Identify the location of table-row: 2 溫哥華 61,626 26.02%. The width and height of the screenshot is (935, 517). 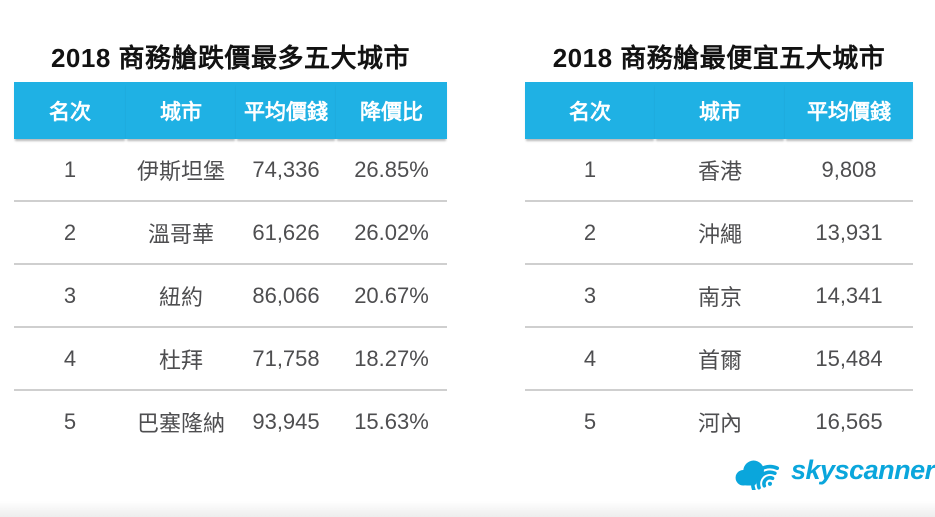
(230, 233).